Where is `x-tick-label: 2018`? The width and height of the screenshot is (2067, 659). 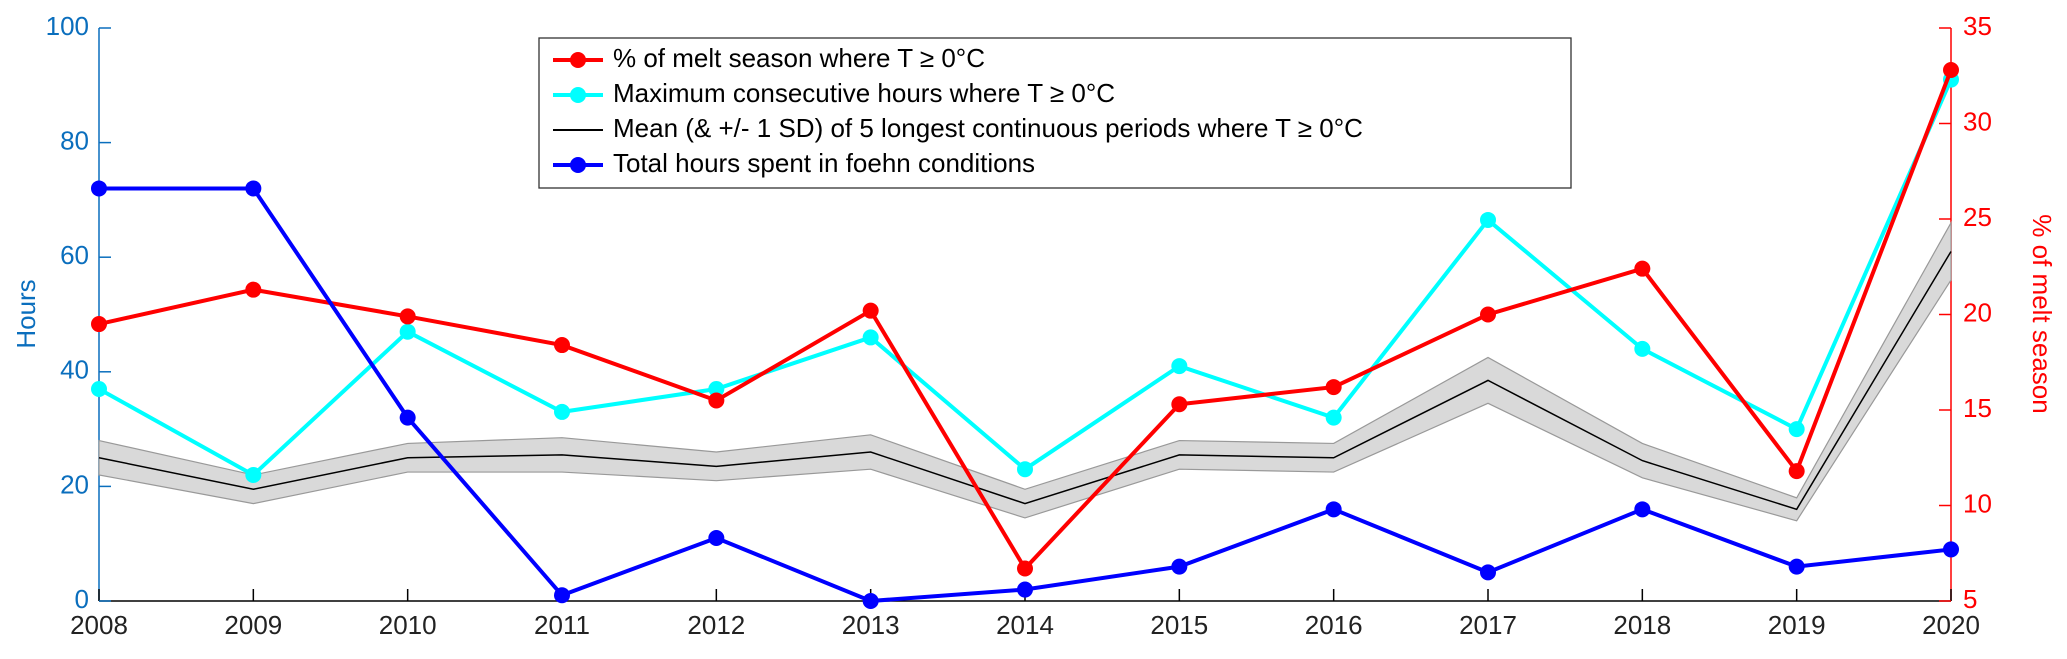
x-tick-label: 2018 is located at coordinates (1642, 625).